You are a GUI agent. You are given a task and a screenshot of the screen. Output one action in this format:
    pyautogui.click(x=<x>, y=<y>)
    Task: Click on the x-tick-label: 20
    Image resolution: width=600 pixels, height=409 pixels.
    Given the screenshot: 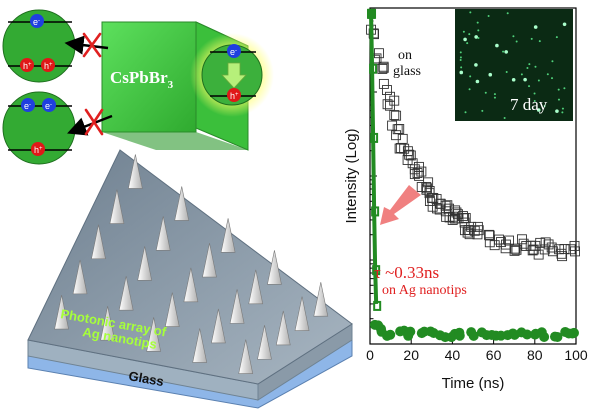 What is the action you would take?
    pyautogui.click(x=411, y=355)
    